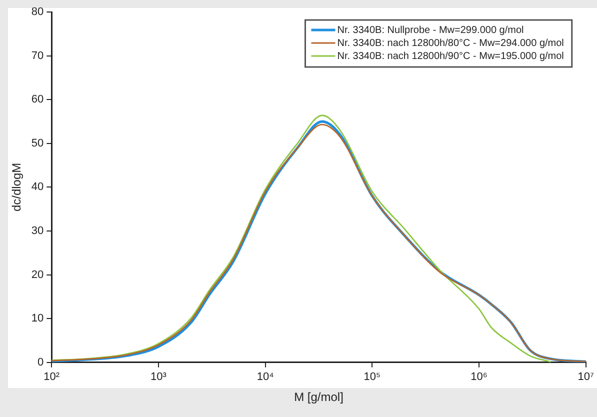 This screenshot has width=597, height=417. What do you see at coordinates (450, 56) in the screenshot?
I see `legend-label: Nr. 3340B: nach 12800h/90°C - Mw=195.000 g/mol` at bounding box center [450, 56].